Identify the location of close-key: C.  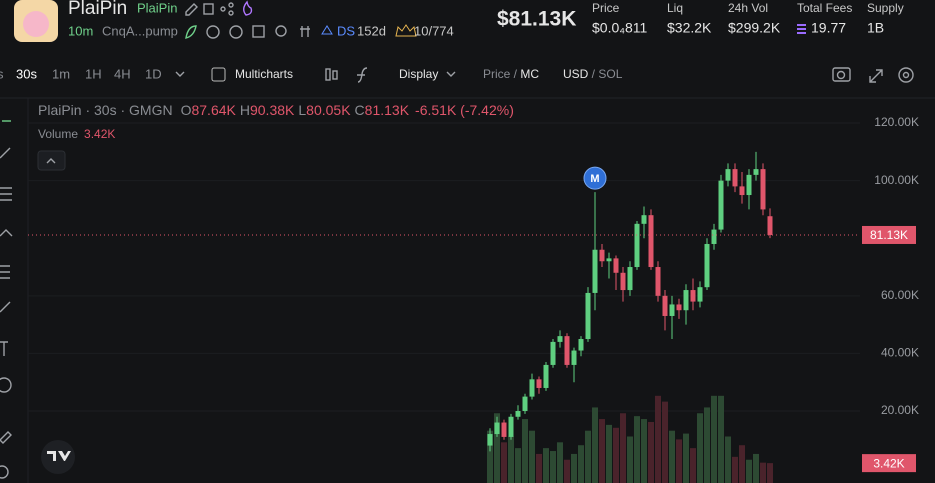
(360, 110).